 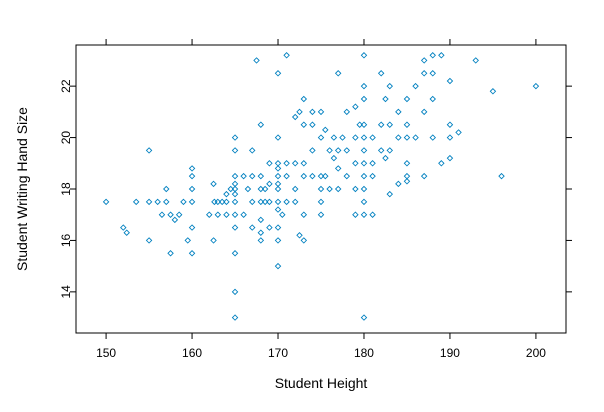 What do you see at coordinates (66, 138) in the screenshot?
I see `y-tick-label: 20` at bounding box center [66, 138].